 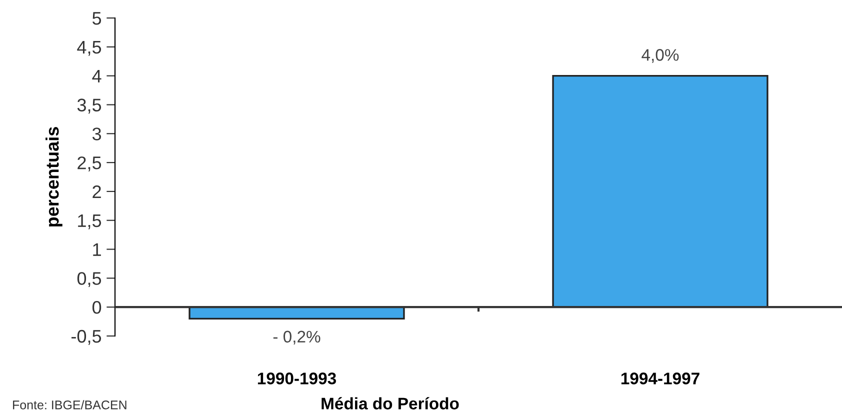 What do you see at coordinates (390, 403) in the screenshot?
I see `x-axis-title: Média do Período` at bounding box center [390, 403].